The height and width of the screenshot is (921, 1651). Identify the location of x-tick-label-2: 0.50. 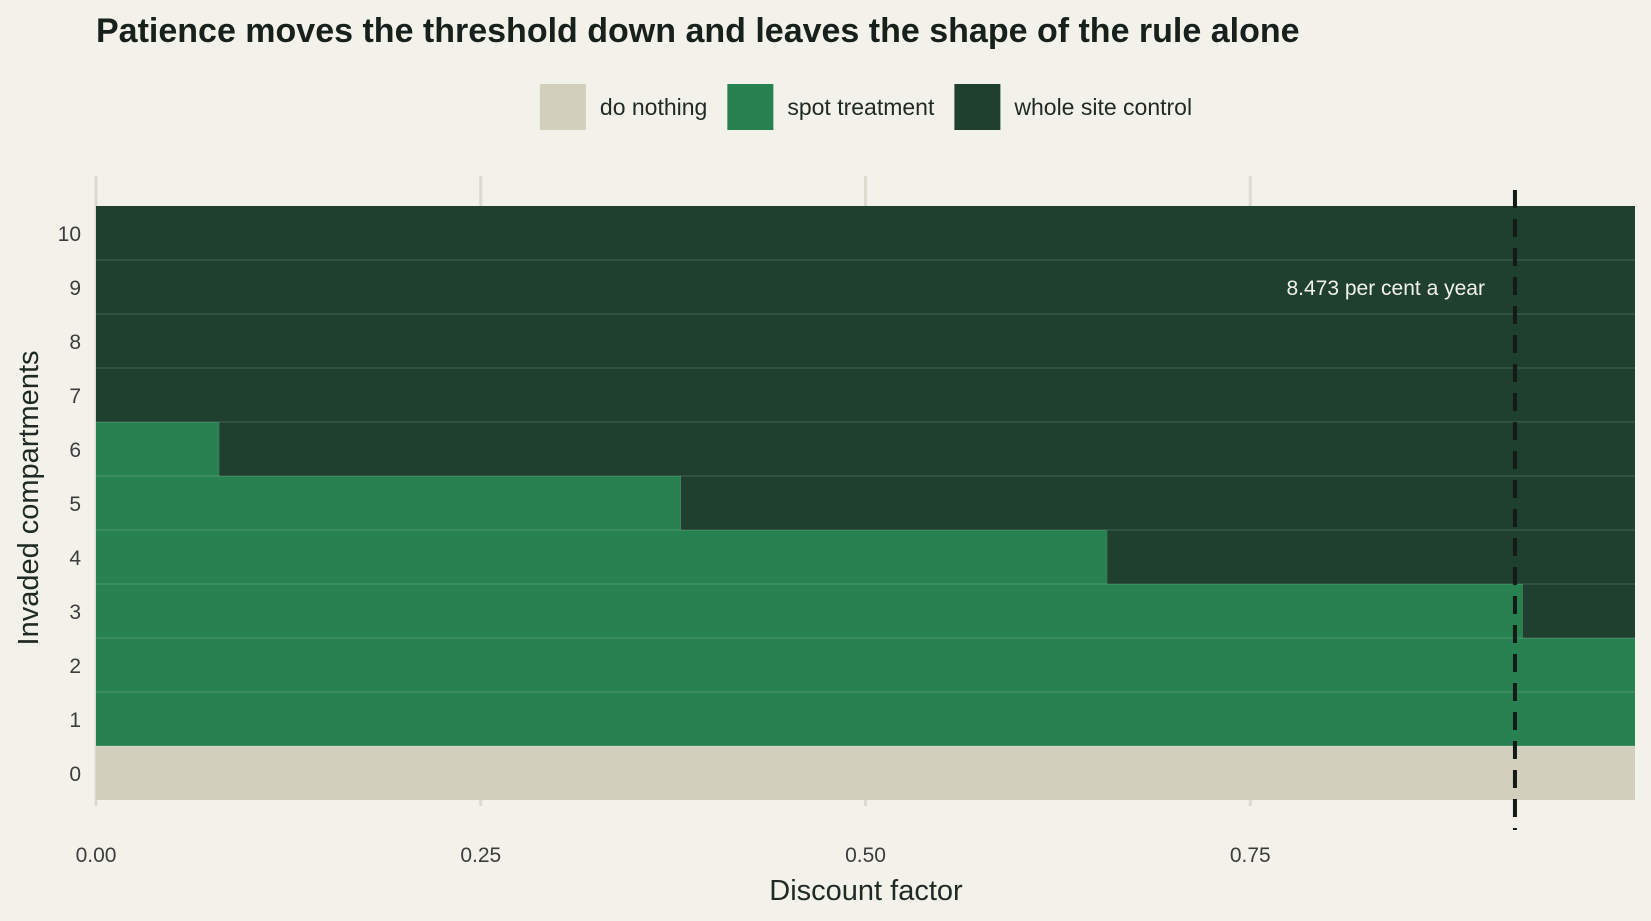
(865, 855).